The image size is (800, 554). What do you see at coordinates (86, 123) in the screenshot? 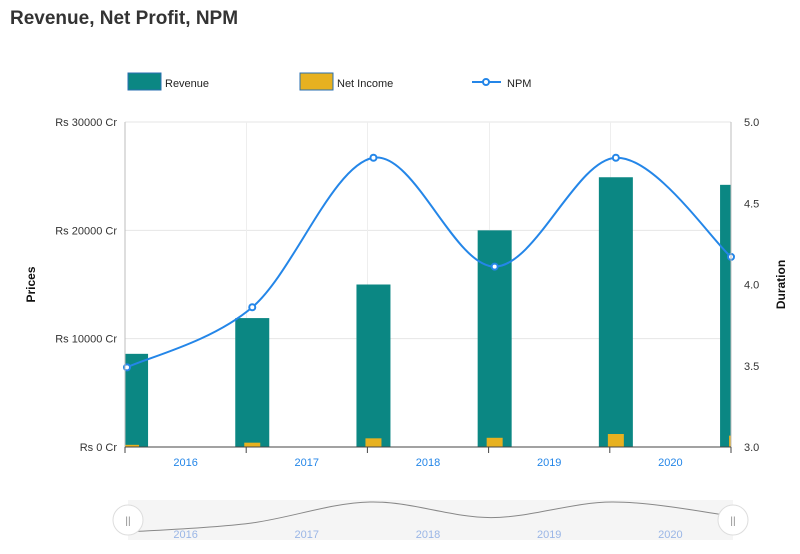
I see `y-tick-label: Rs 30000 Cr` at bounding box center [86, 123].